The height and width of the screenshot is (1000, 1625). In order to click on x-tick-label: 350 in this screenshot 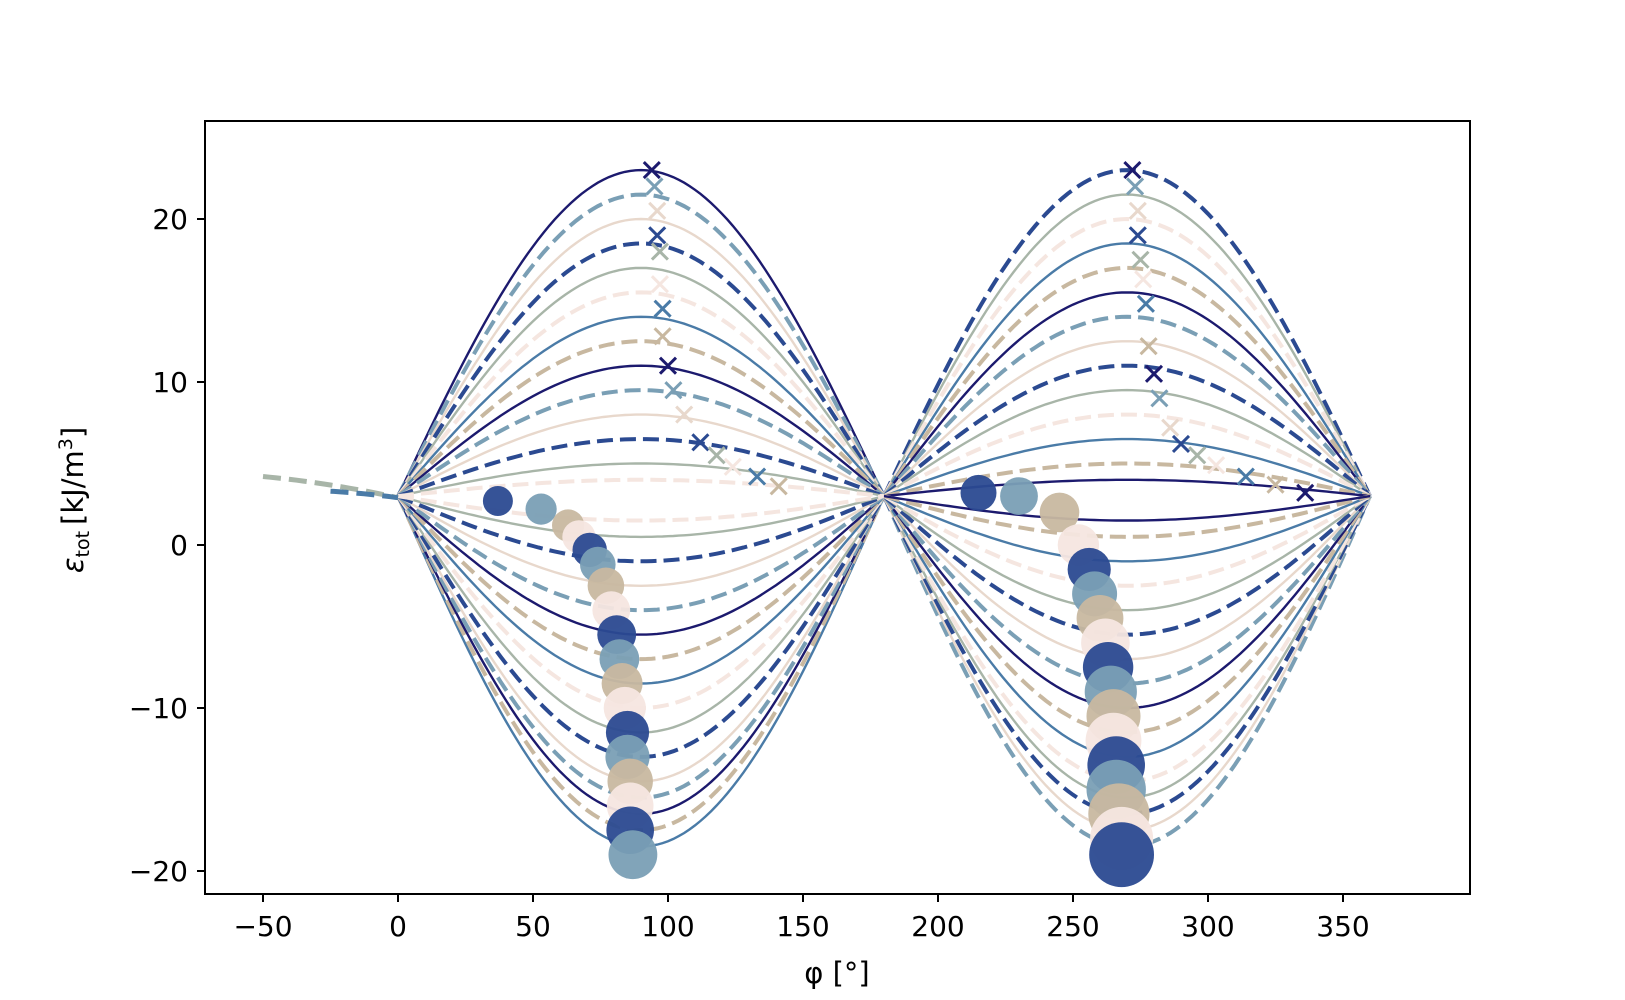, I will do `click(1342, 926)`.